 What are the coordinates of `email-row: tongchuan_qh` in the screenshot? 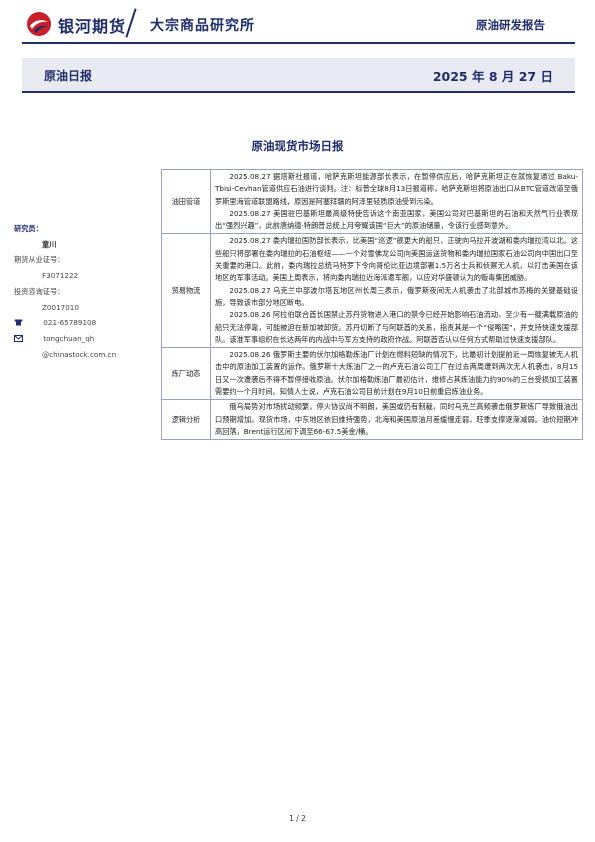 It's located at (54, 338).